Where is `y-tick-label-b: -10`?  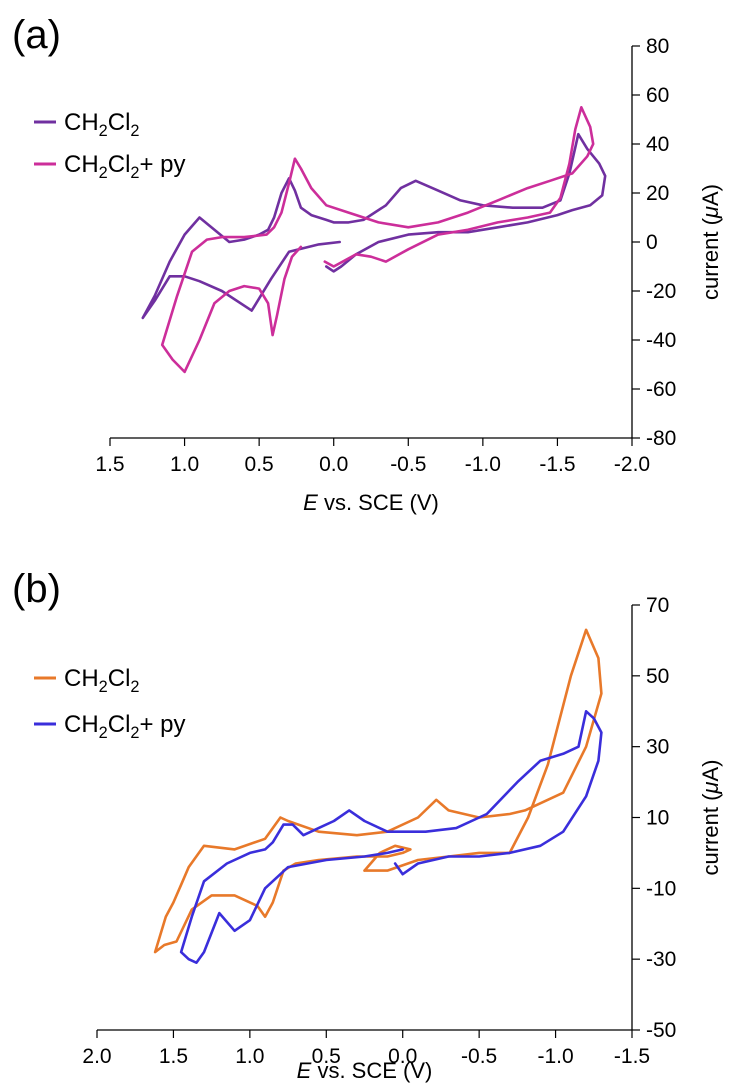 y-tick-label-b: -10 is located at coordinates (661, 888).